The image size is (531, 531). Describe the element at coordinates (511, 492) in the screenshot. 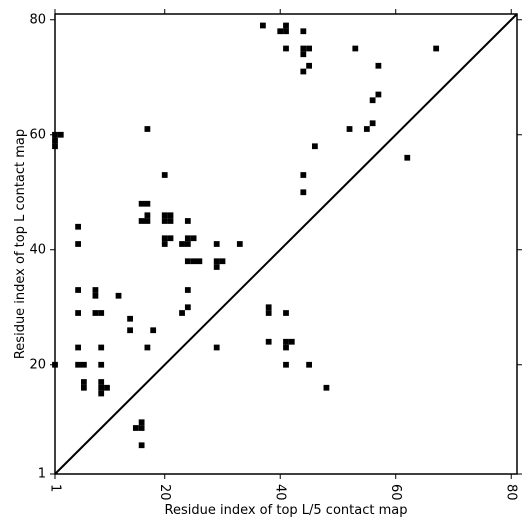

I see `x-tick-label: 80` at that location.